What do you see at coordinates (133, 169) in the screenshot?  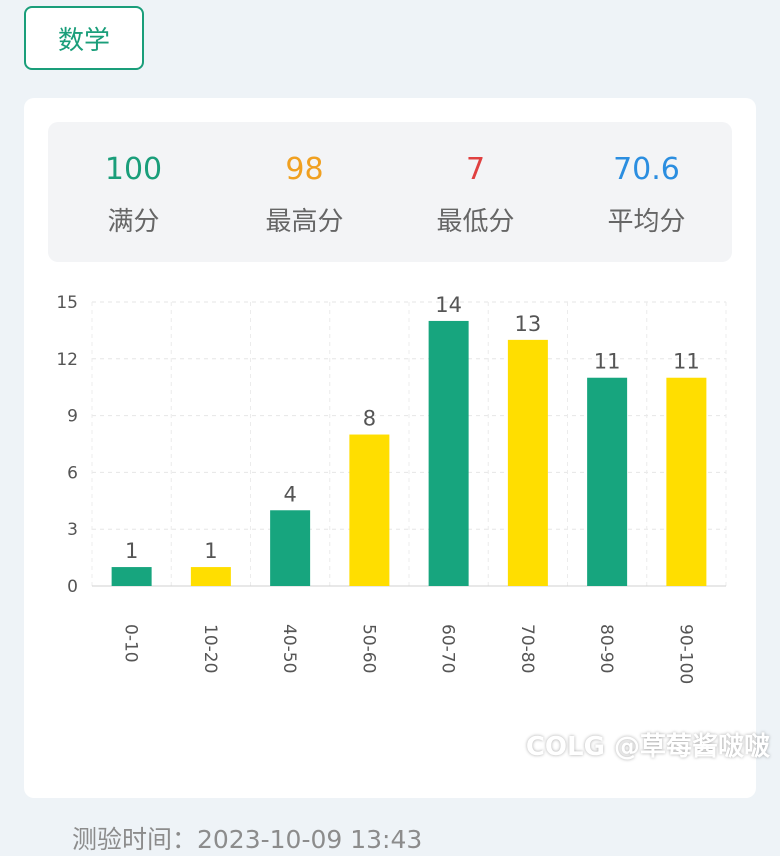 I see `stat-value: 100` at bounding box center [133, 169].